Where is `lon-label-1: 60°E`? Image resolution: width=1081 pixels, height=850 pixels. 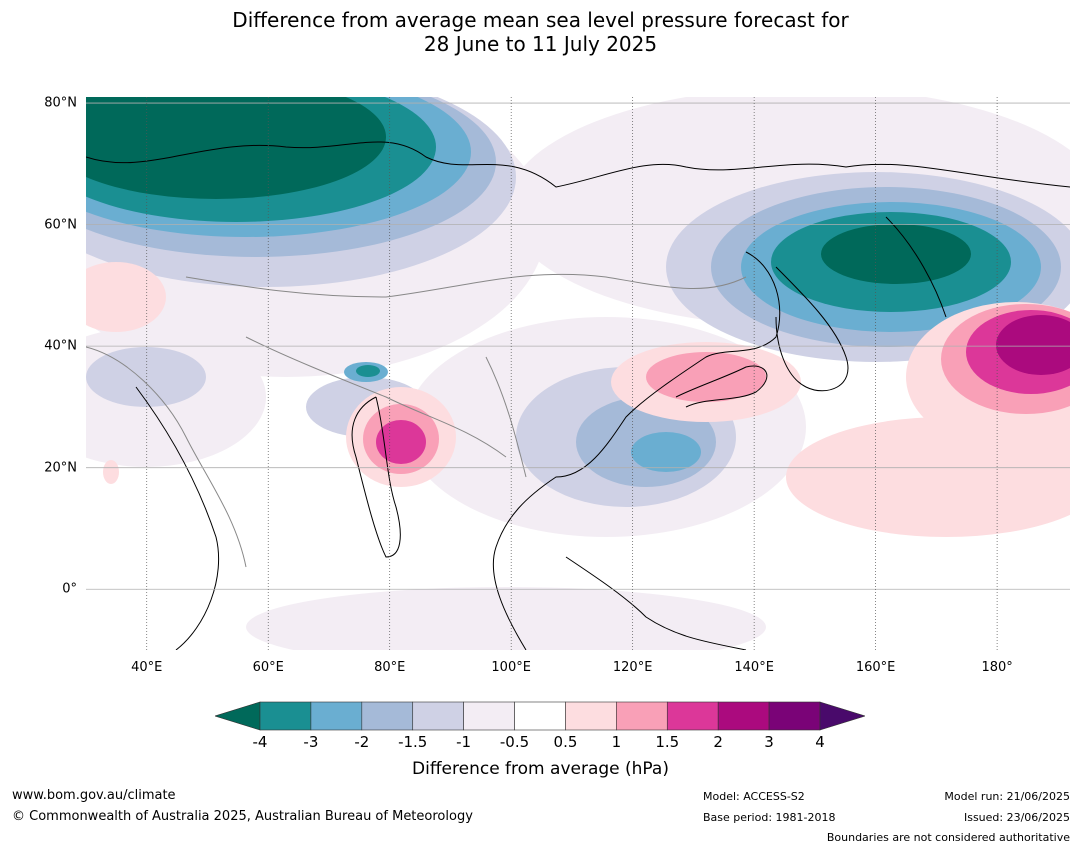
lon-label-1: 60°E is located at coordinates (268, 667).